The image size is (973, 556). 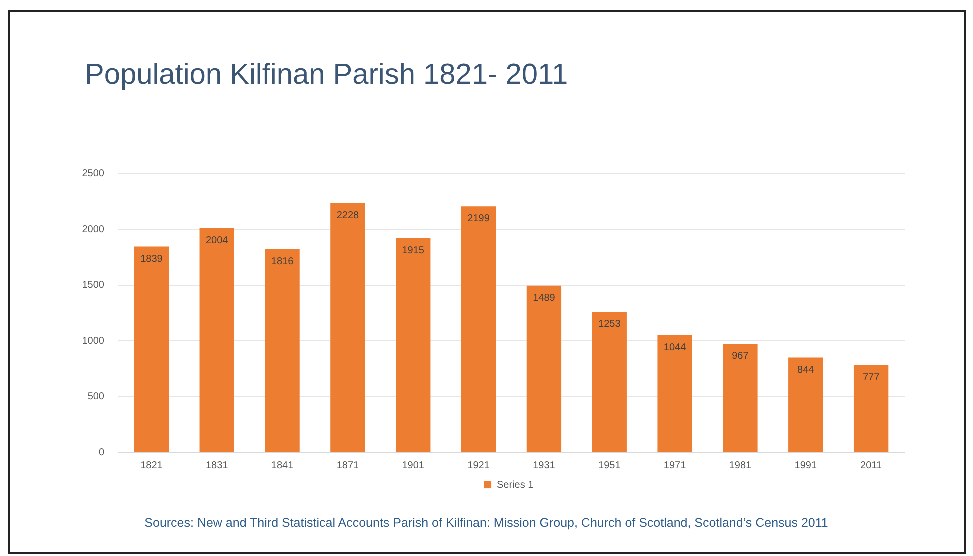 What do you see at coordinates (93, 230) in the screenshot?
I see `y-tick-label: 2000` at bounding box center [93, 230].